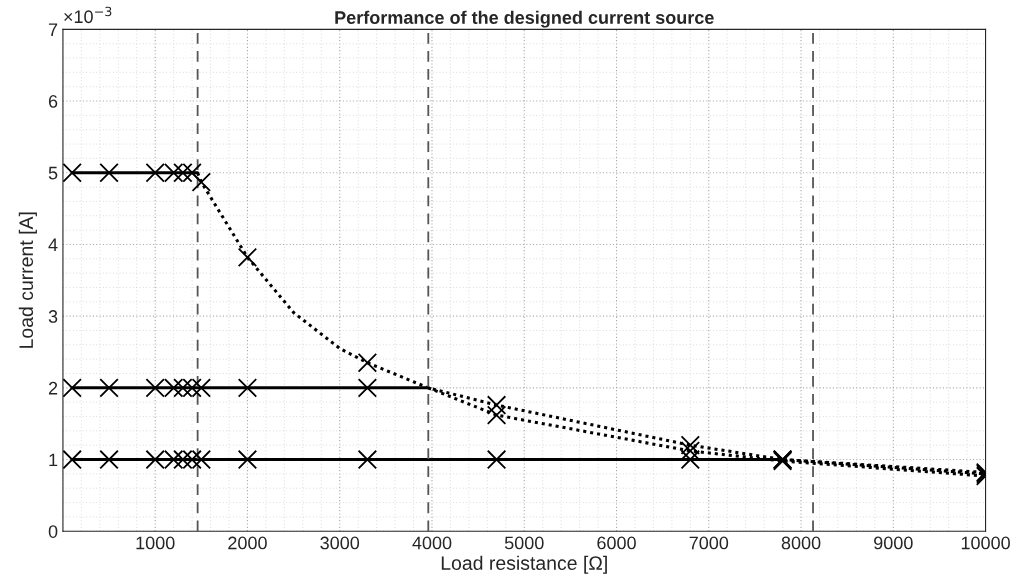  I want to click on x-tick-label: 3000, so click(340, 543).